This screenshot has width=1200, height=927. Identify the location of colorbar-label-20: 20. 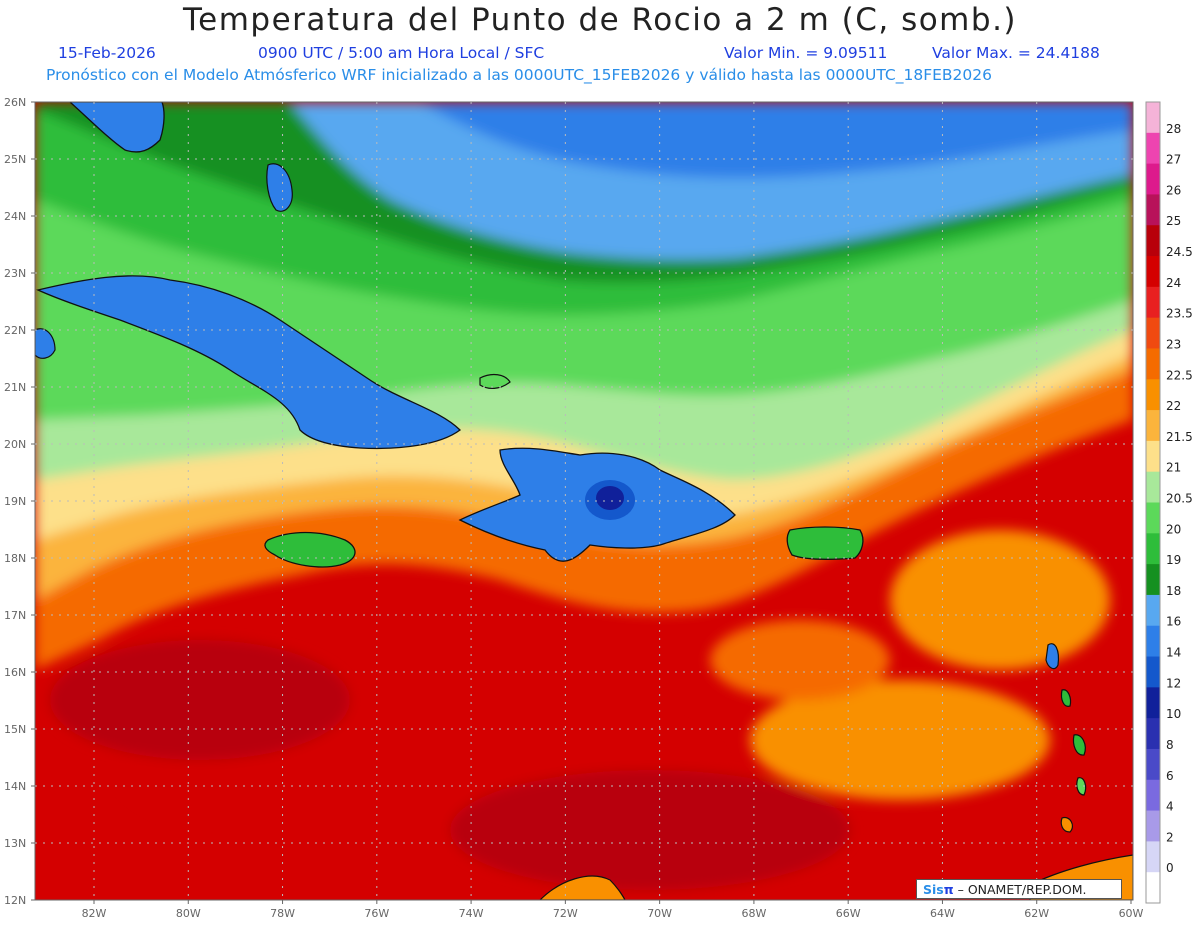
(1173, 529).